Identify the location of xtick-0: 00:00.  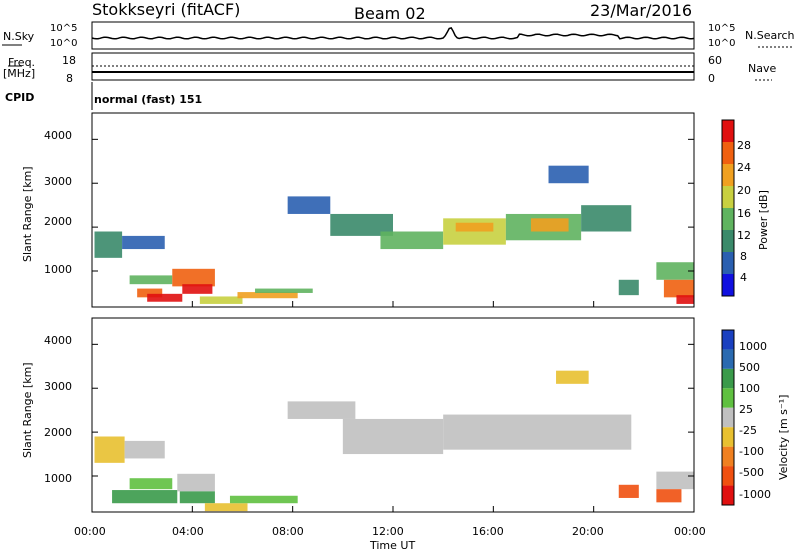
(90, 531).